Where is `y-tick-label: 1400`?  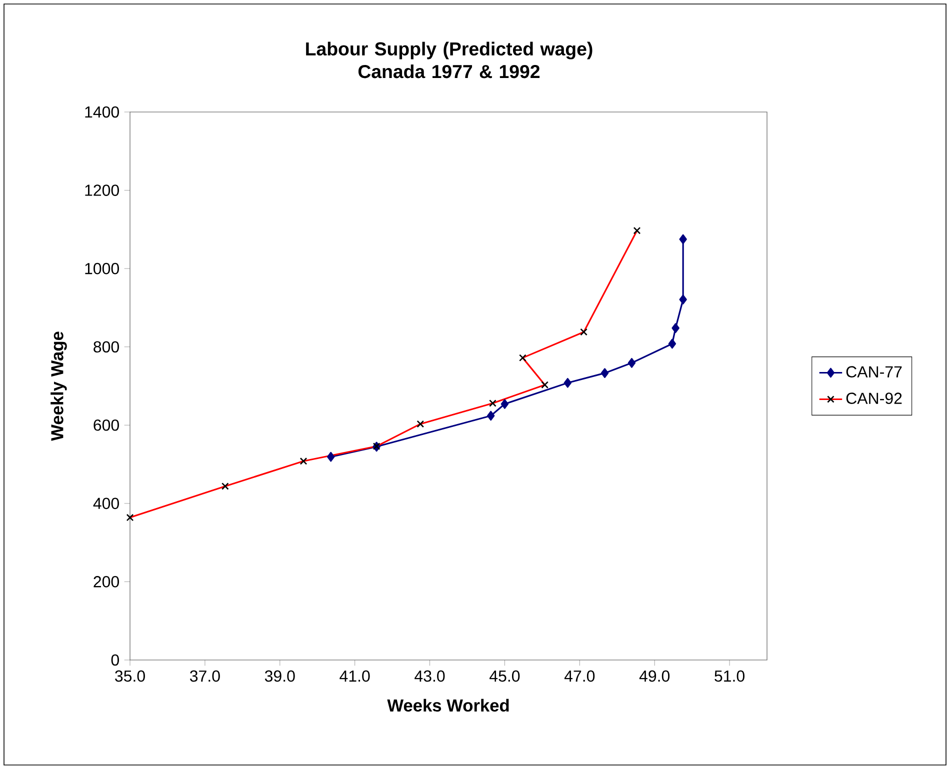 y-tick-label: 1400 is located at coordinates (102, 112).